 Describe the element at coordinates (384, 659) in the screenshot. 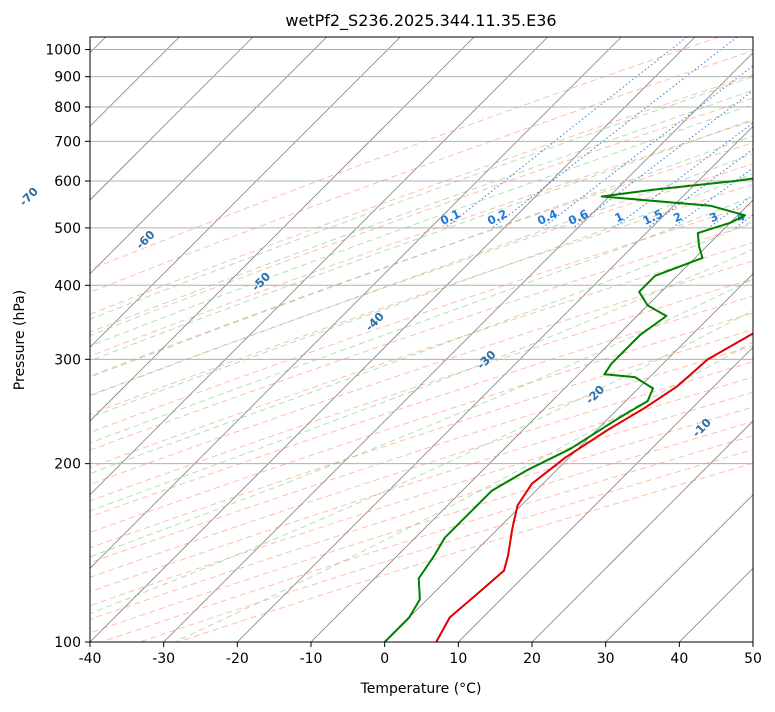

I see `x-tick-label: 0` at that location.